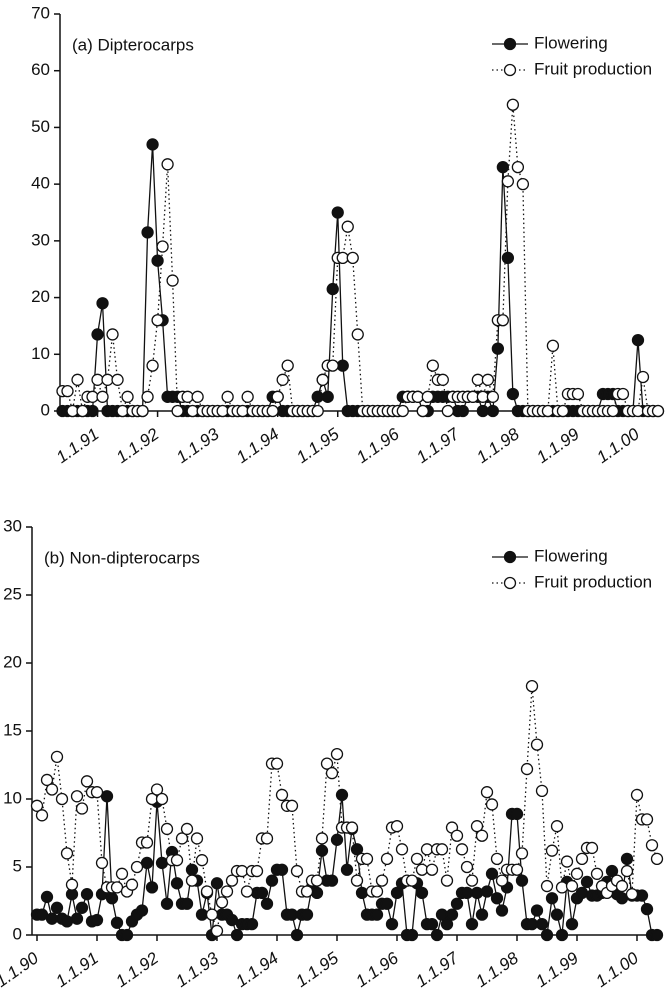  Describe the element at coordinates (318, 445) in the screenshot. I see `x-tick-label: 1.1.95` at that location.